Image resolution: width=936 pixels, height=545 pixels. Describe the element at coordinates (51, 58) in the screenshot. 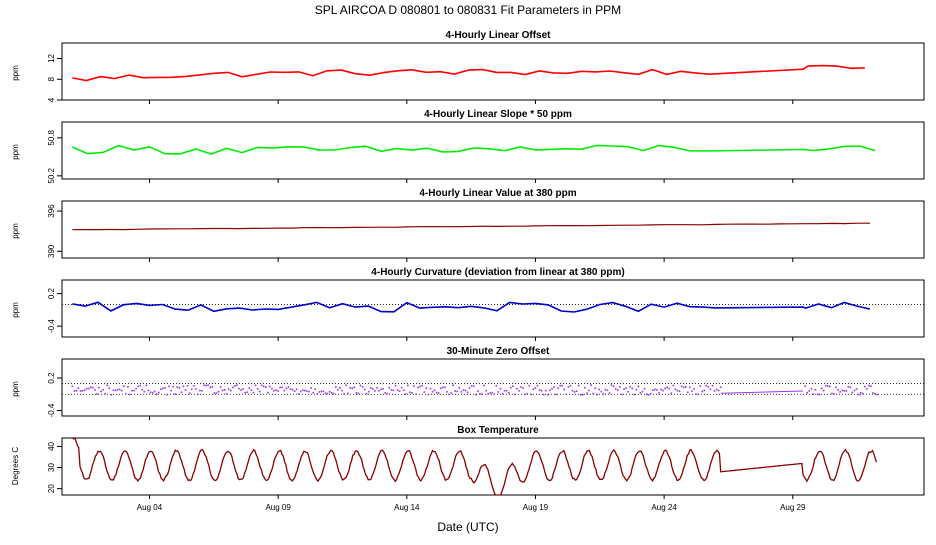

I see `y-tick-label: 12` at that location.